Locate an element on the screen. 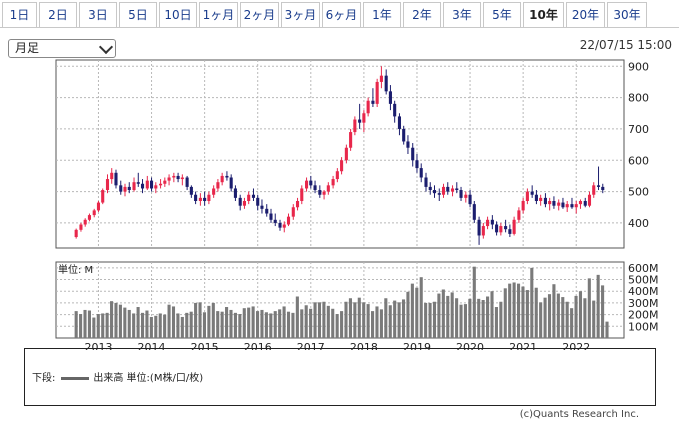  volume-tick-label: 600M is located at coordinates (643, 268).